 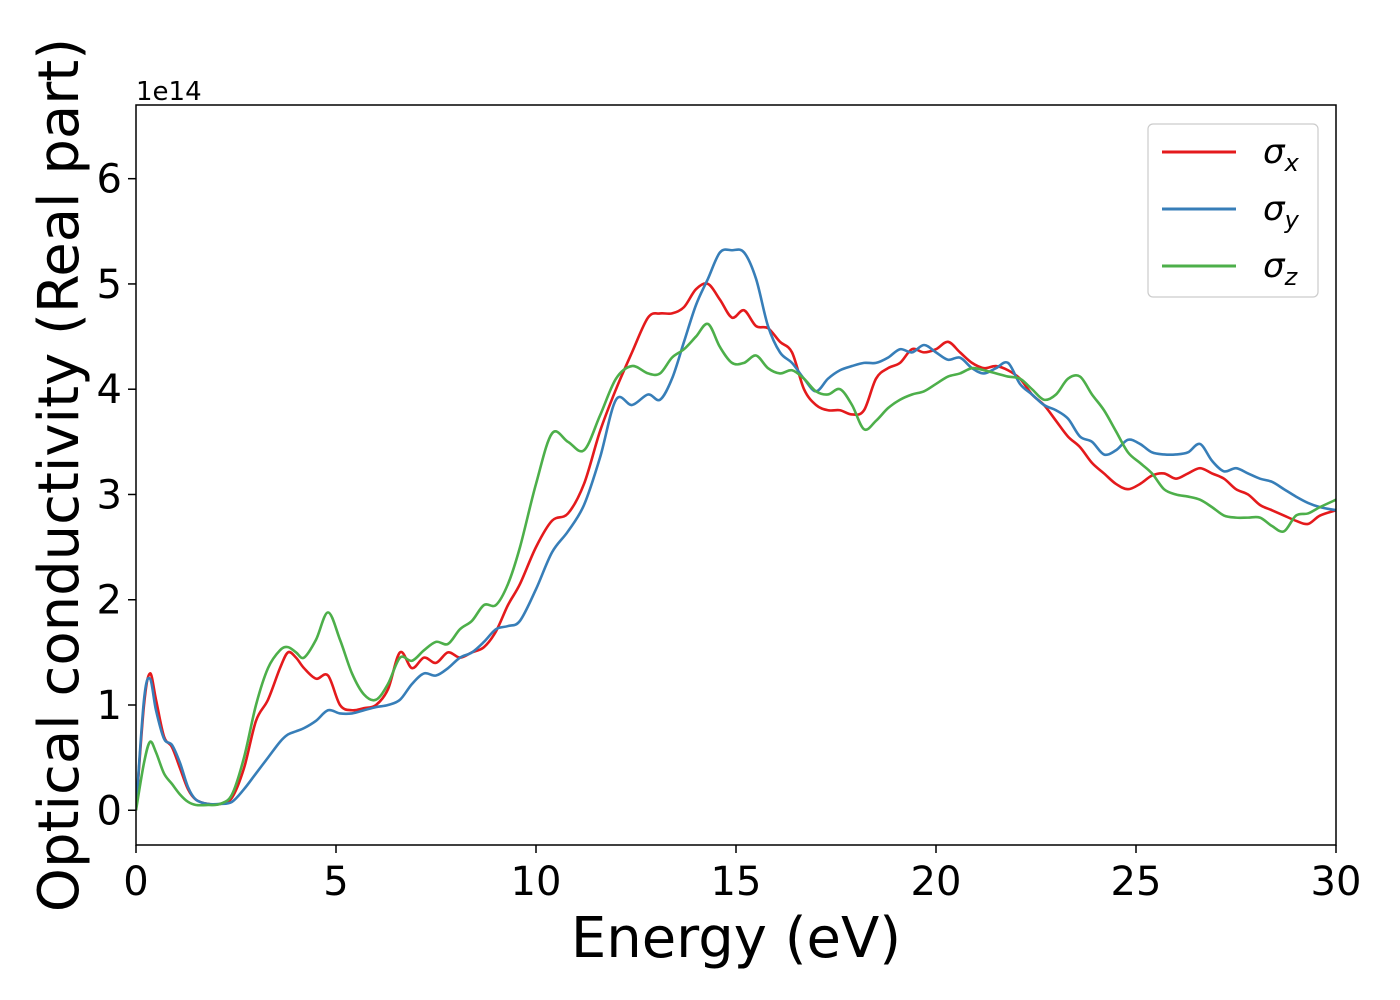 I want to click on y-axis-ticks: 0 1 2 3 4 5 6, so click(x=116, y=495).